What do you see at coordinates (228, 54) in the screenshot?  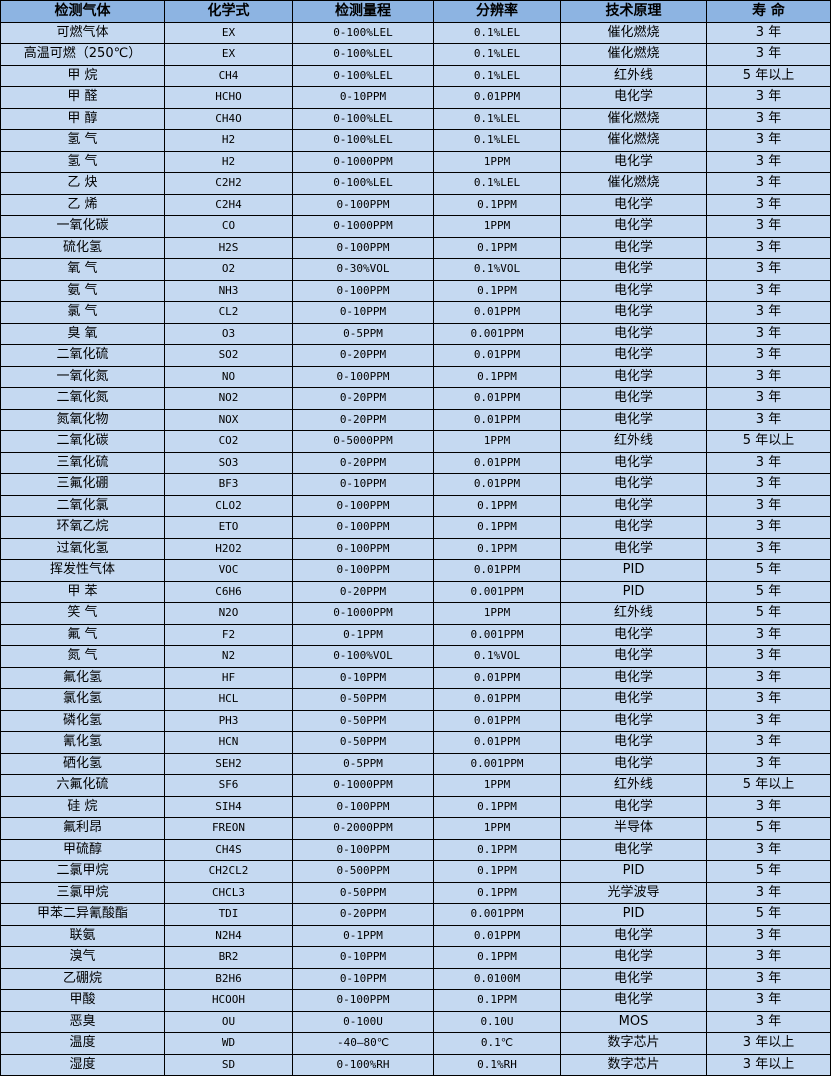 I see `cell-chemical-formula: EX` at bounding box center [228, 54].